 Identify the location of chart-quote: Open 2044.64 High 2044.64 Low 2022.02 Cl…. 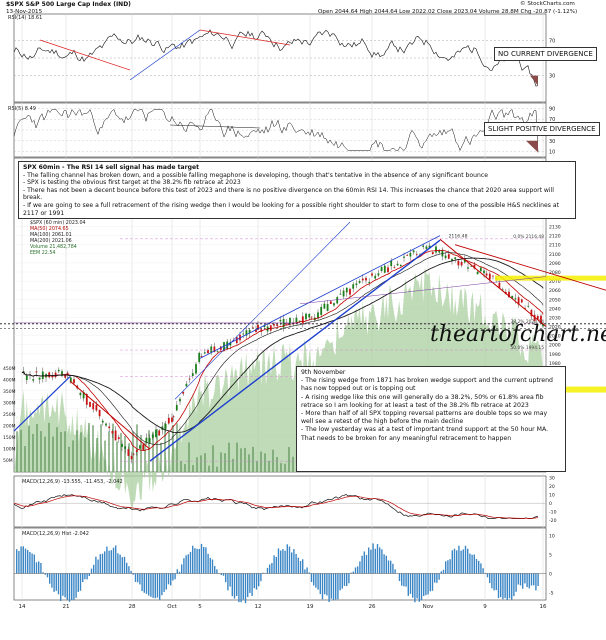
(448, 12).